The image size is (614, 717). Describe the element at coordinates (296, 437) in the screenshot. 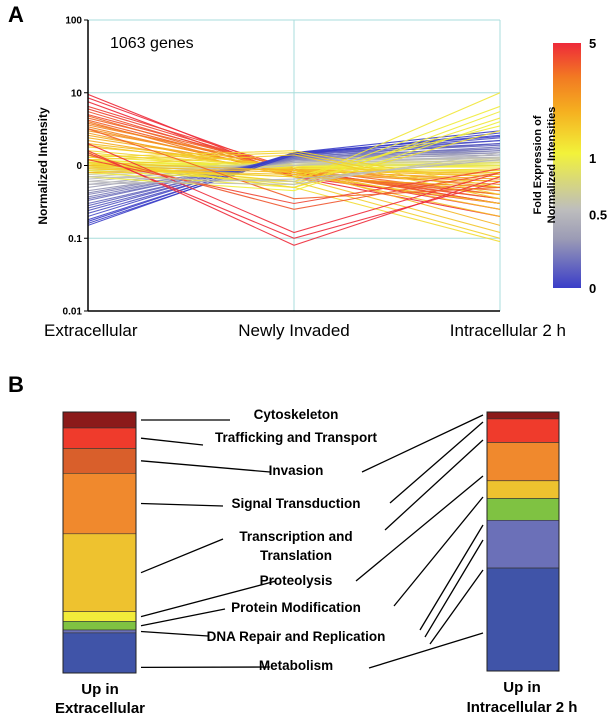

I see `category-label: Trafficking and Transport` at that location.